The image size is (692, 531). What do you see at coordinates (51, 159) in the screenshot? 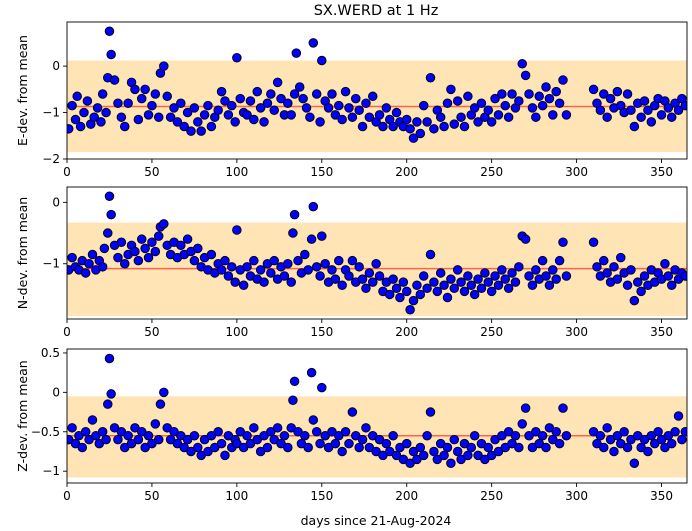
I see `y-tick-label: −2` at bounding box center [51, 159].